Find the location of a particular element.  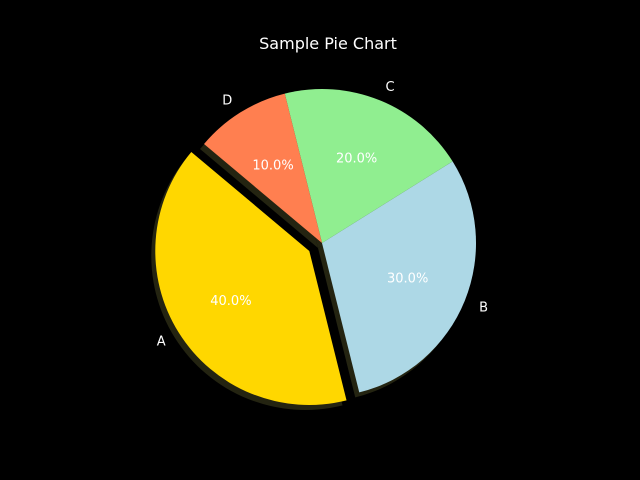

chart-title: Sample Pie Chart is located at coordinates (328, 43).